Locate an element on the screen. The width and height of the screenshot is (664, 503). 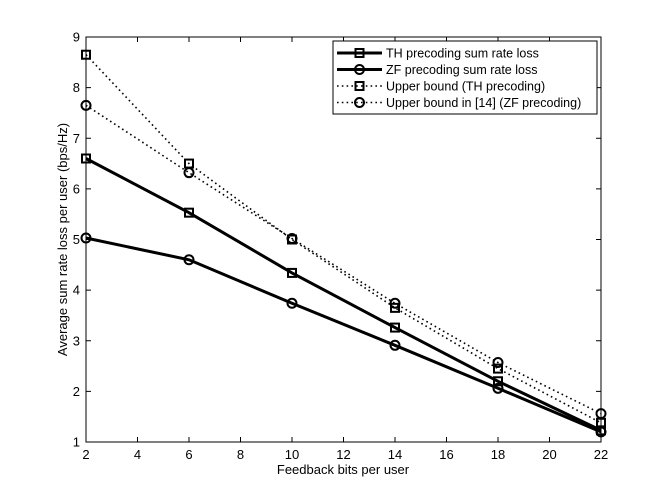
y-tick-label: 1 is located at coordinates (76, 442).